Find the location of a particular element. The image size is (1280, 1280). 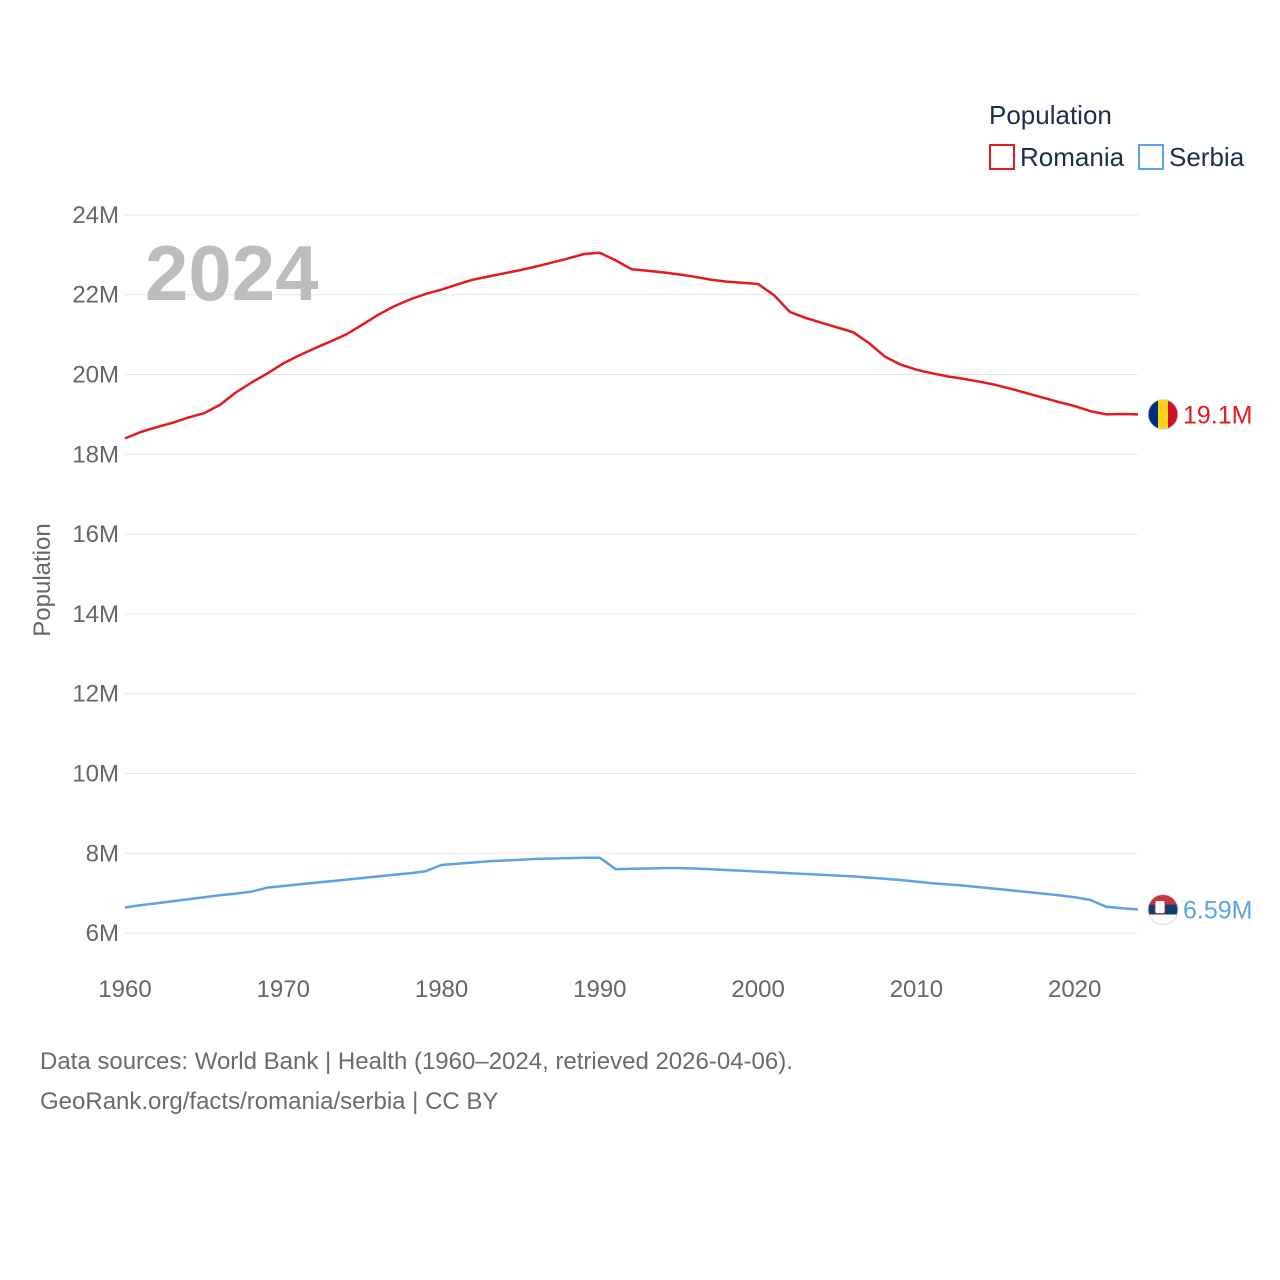

y-axis: 6M 8M 10M 12M 14M 16M 18M 20M 22M 24M is located at coordinates (95, 574).